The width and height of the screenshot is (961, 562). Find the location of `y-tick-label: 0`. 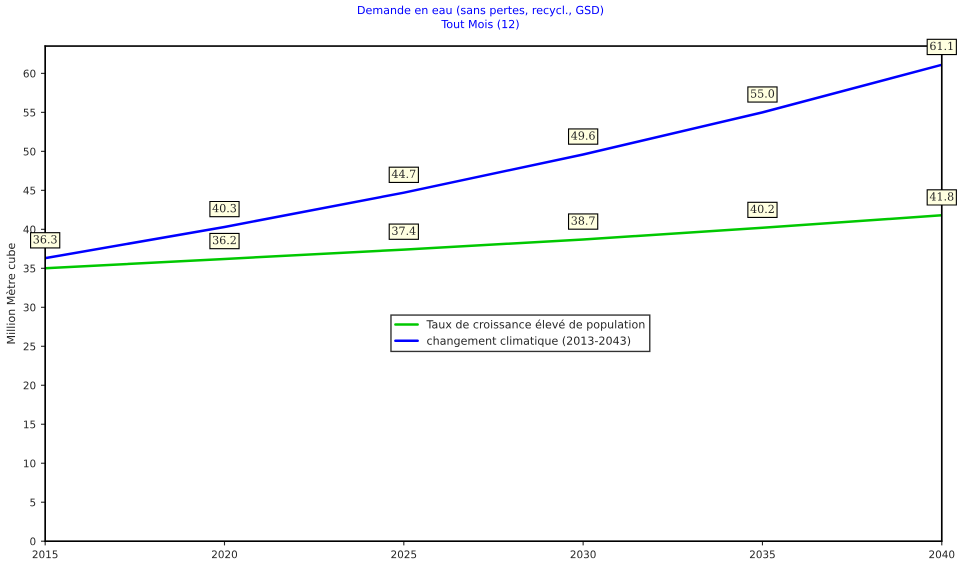

y-tick-label: 0 is located at coordinates (33, 541).